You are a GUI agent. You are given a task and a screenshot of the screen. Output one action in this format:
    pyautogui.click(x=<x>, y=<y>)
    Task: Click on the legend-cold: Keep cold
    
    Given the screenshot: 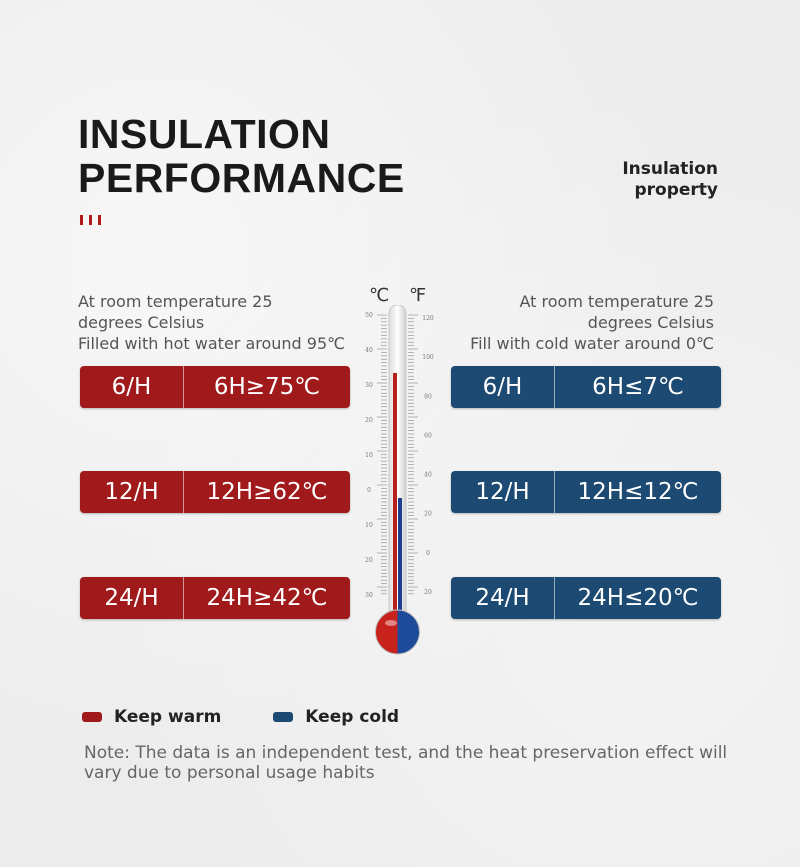 What is the action you would take?
    pyautogui.click(x=336, y=717)
    